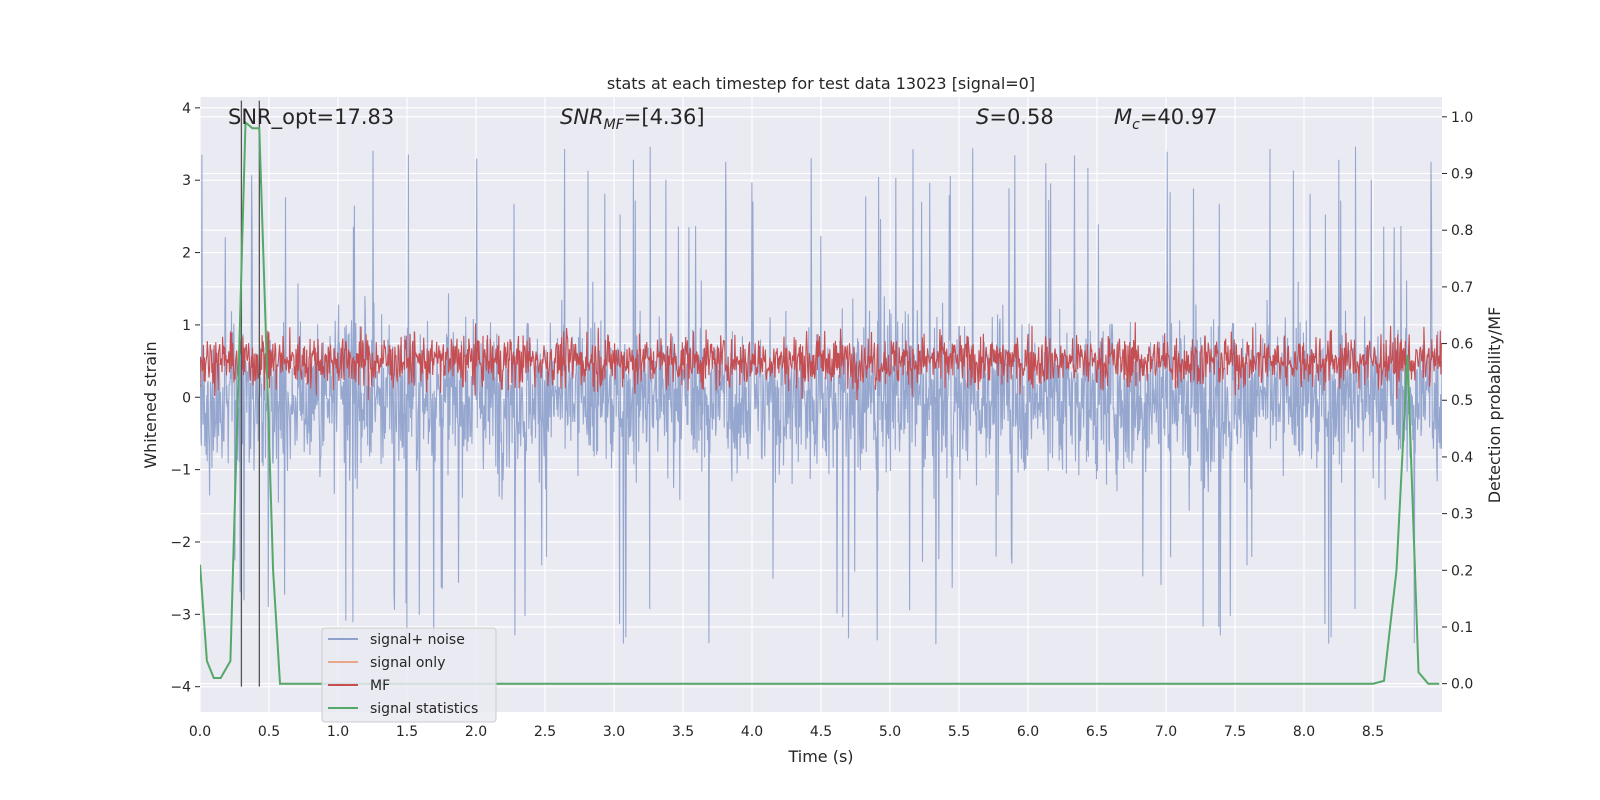  What do you see at coordinates (664, 117) in the screenshot?
I see `snr-mf-value: =[4.36]` at bounding box center [664, 117].